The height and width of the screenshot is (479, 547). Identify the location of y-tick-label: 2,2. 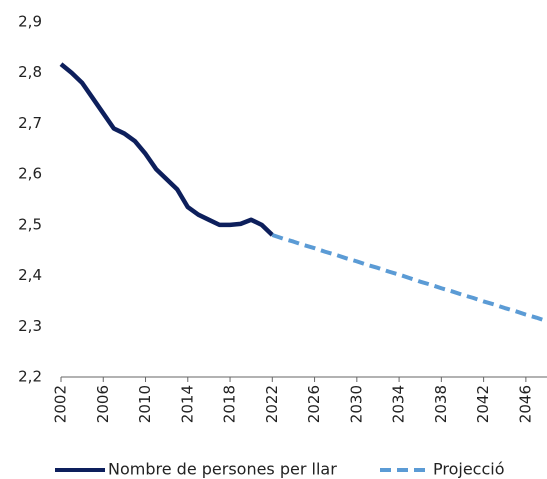
(30, 377).